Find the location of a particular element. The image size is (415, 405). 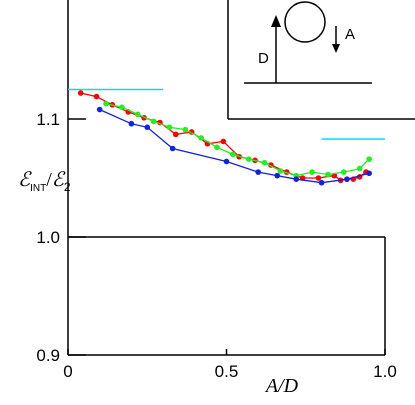

y-label-main-1: ℰ is located at coordinates (25, 180).